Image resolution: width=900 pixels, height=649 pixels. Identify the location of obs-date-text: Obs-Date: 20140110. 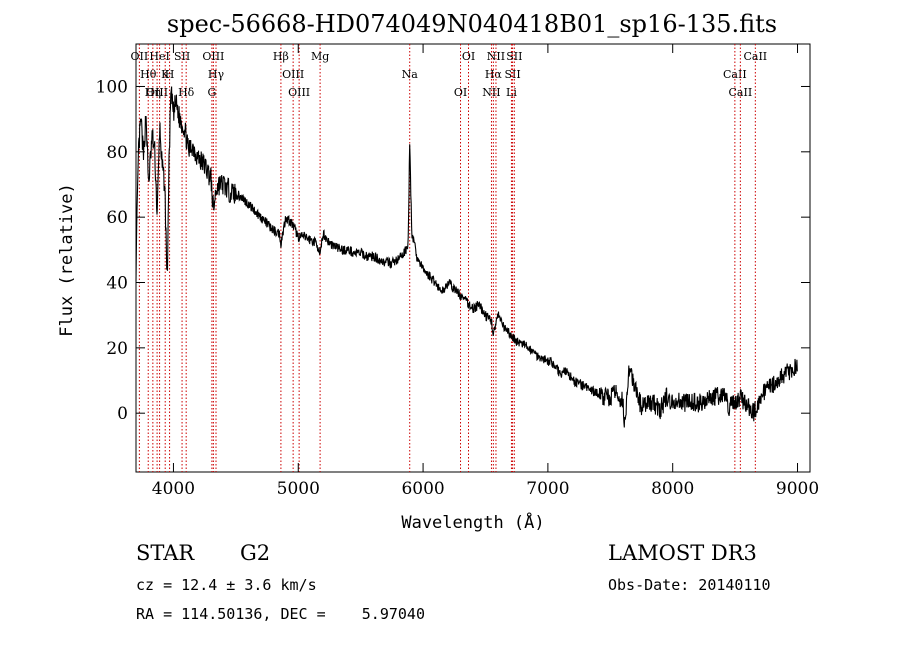
(689, 585).